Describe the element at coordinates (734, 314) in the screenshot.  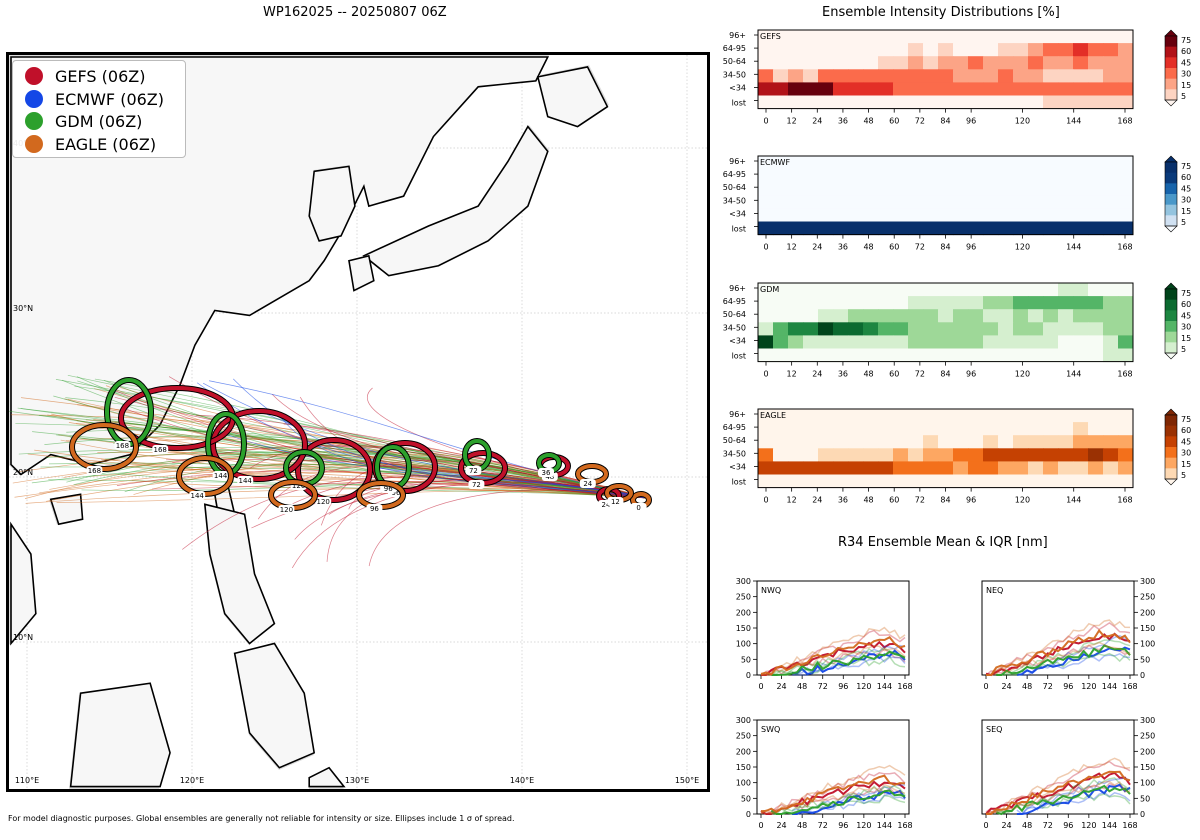
I see `heatmap-ylabel: 50-64` at that location.